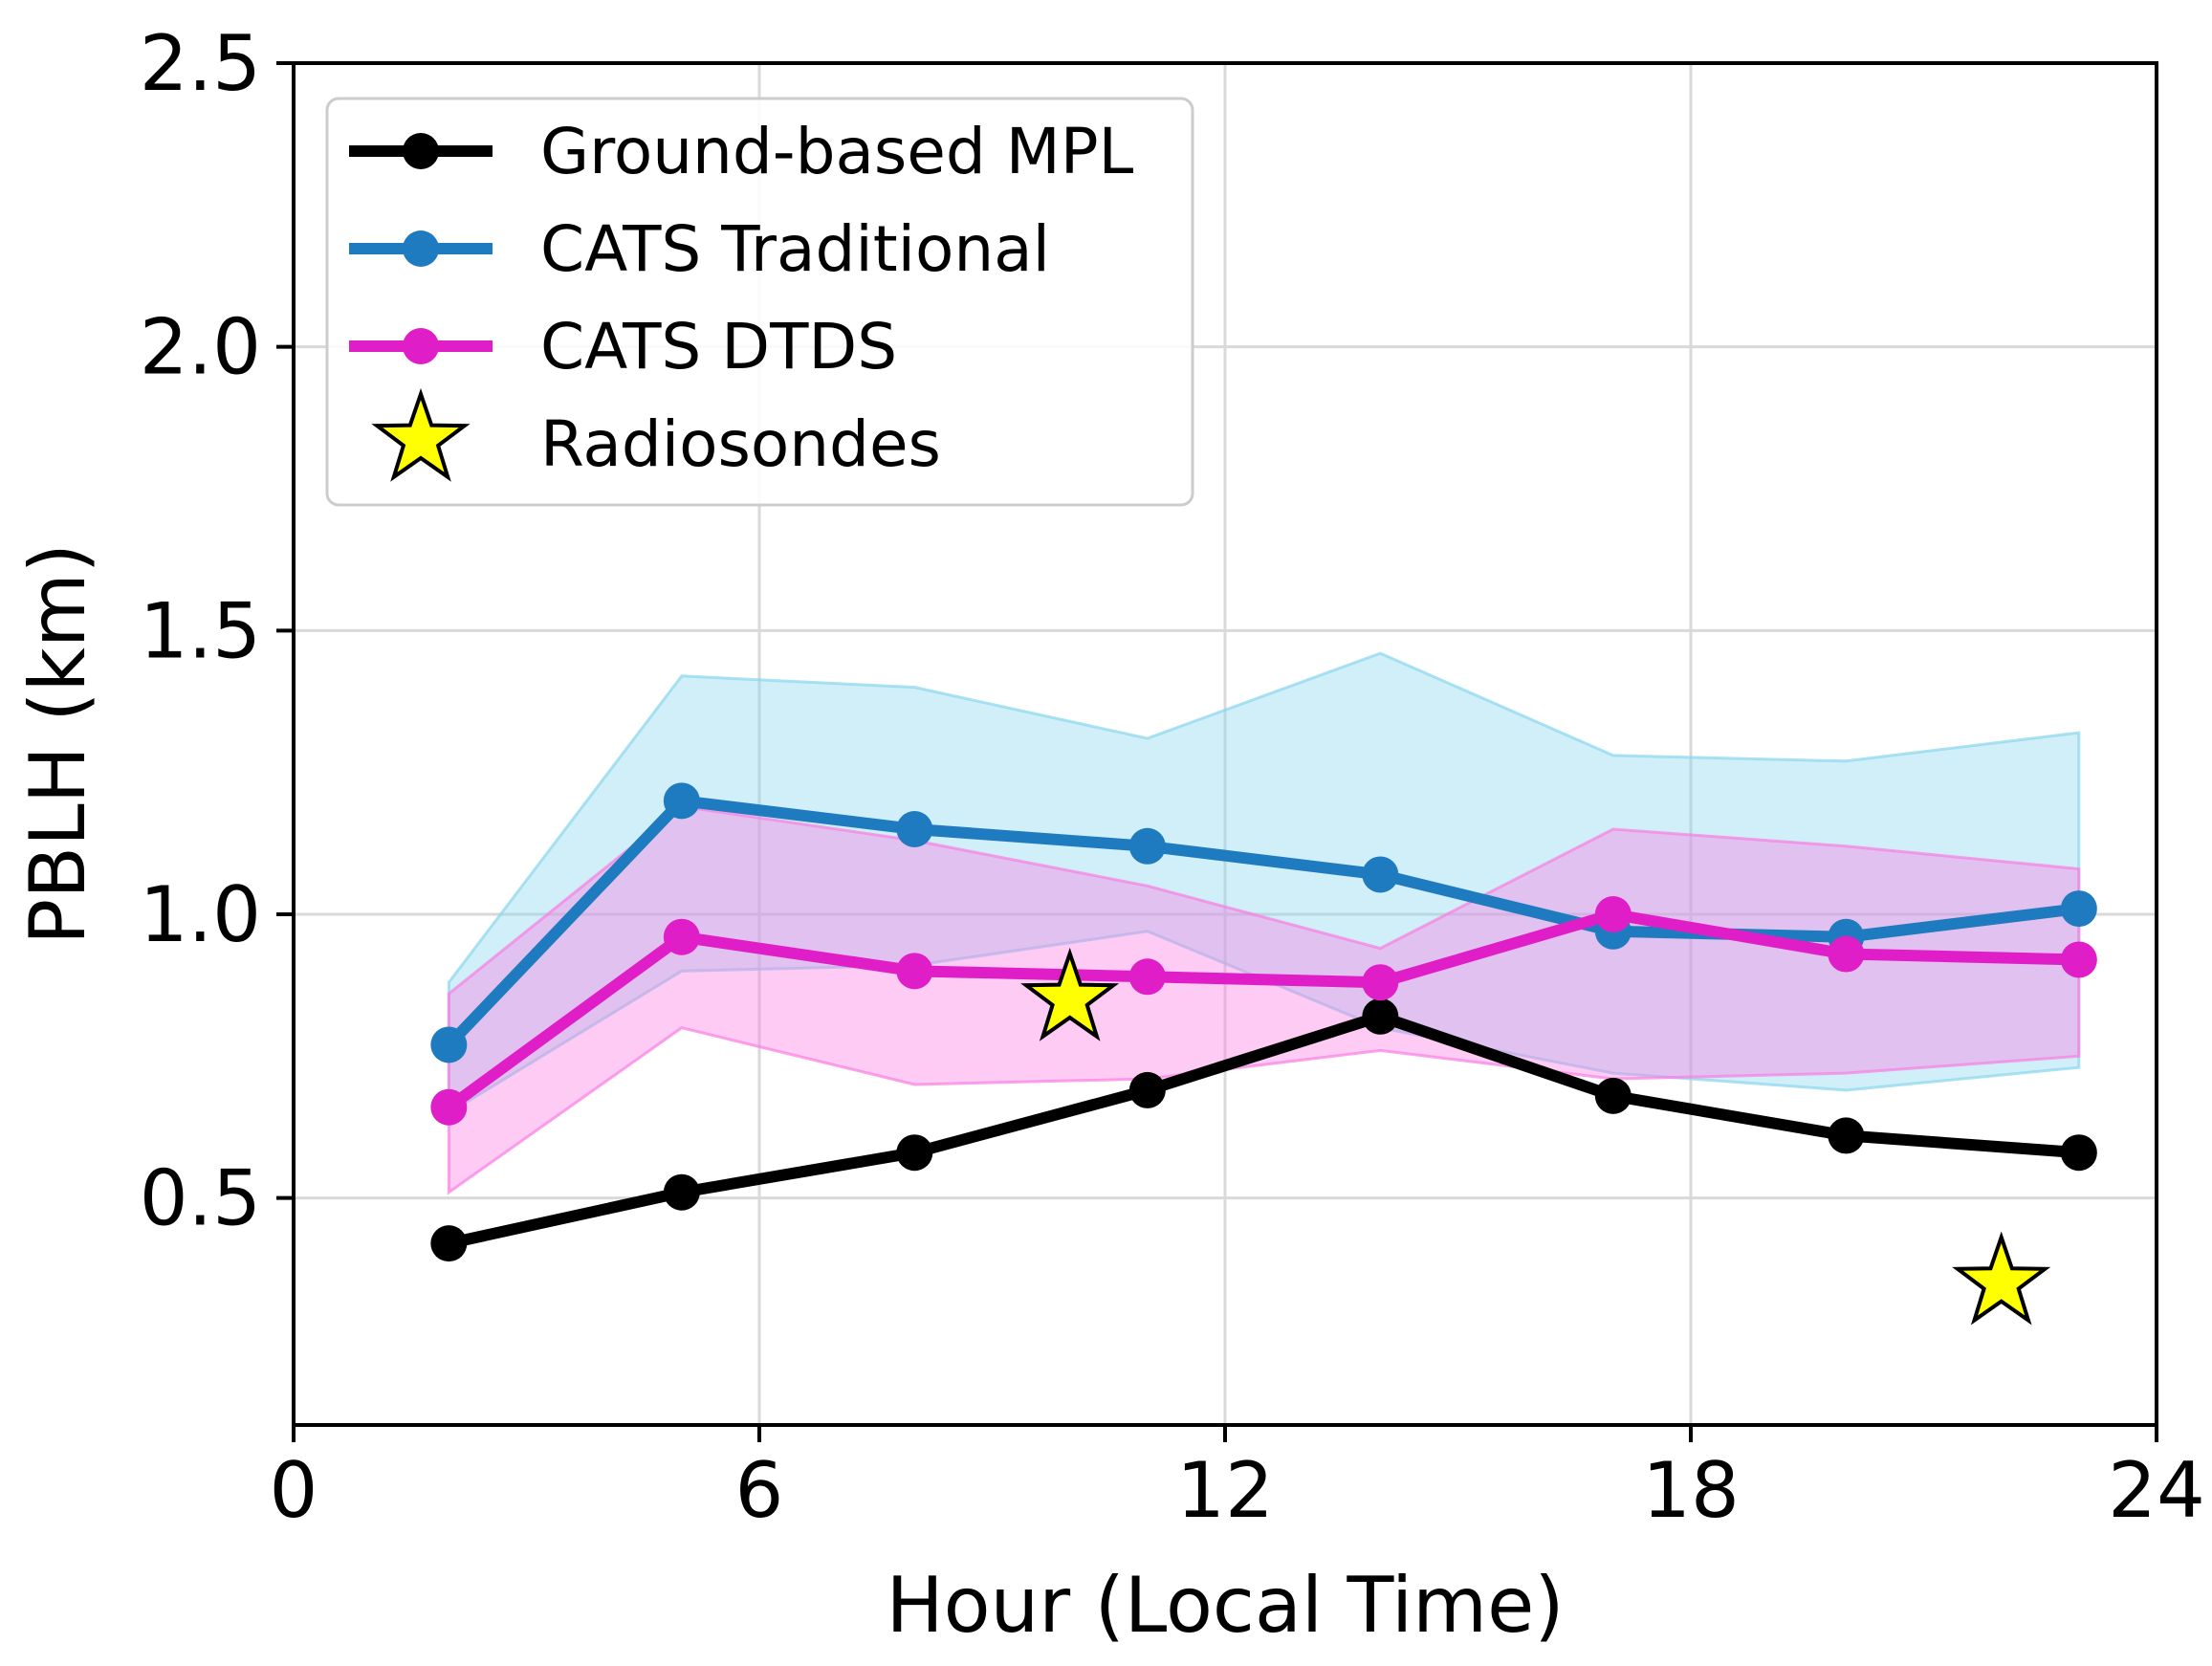 The width and height of the screenshot is (2212, 1666). What do you see at coordinates (837, 151) in the screenshot?
I see `legend-label: Ground-based MPL` at bounding box center [837, 151].